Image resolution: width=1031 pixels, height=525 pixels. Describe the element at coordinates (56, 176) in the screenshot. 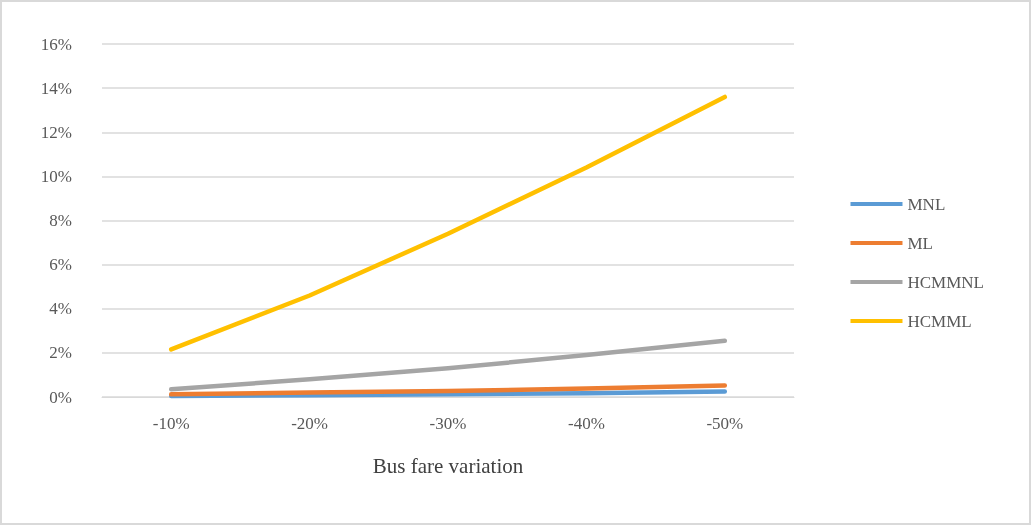

I see `y-tick-label: 10%` at that location.